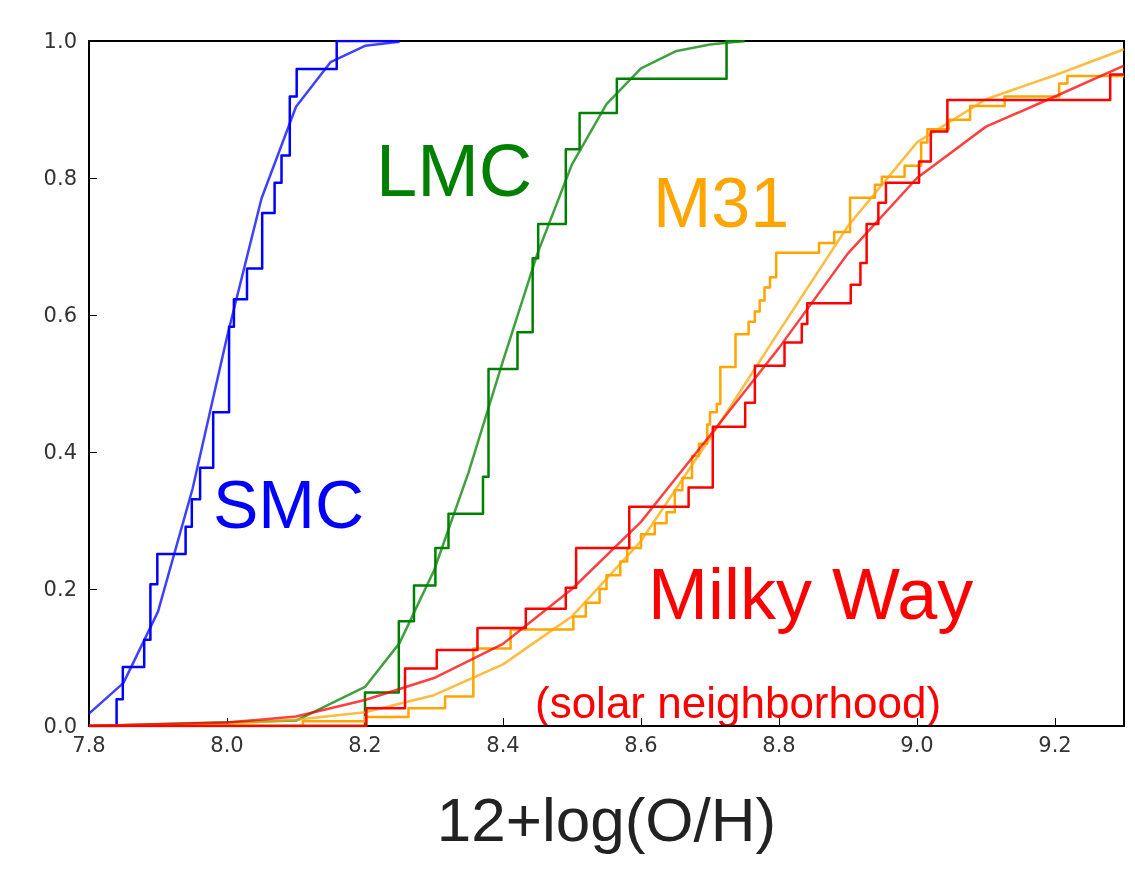  What do you see at coordinates (454, 170) in the screenshot?
I see `series-label: LMC` at bounding box center [454, 170].